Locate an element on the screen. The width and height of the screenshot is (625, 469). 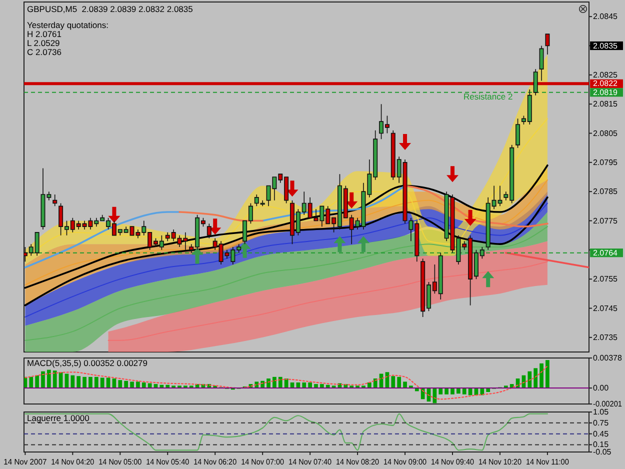
y-tick-label: 1.05 is located at coordinates (601, 412).